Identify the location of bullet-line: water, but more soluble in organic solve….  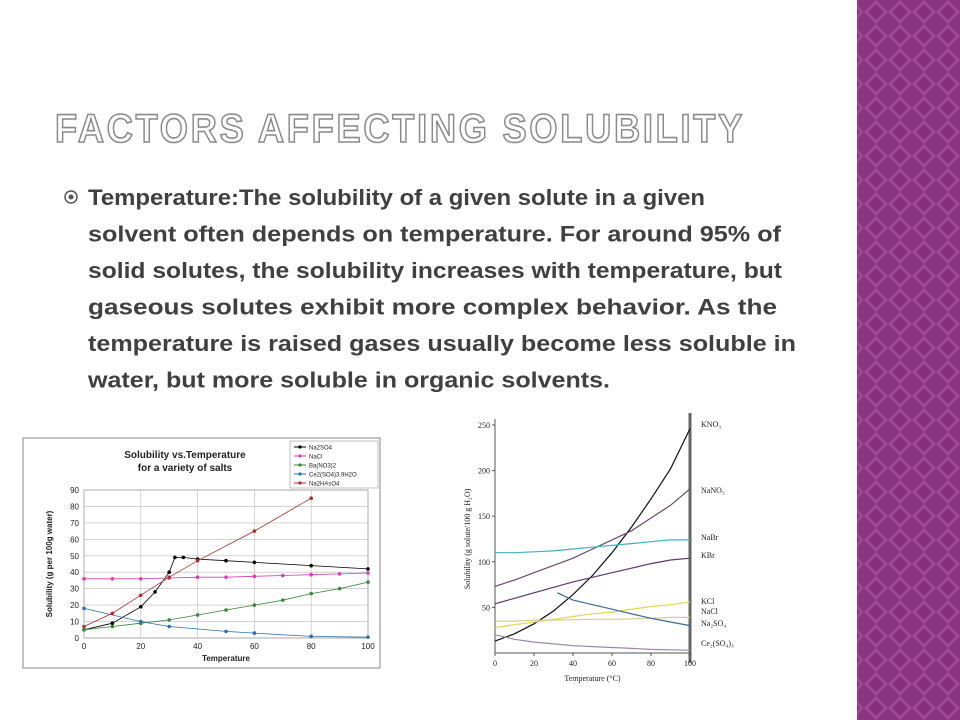
(348, 380).